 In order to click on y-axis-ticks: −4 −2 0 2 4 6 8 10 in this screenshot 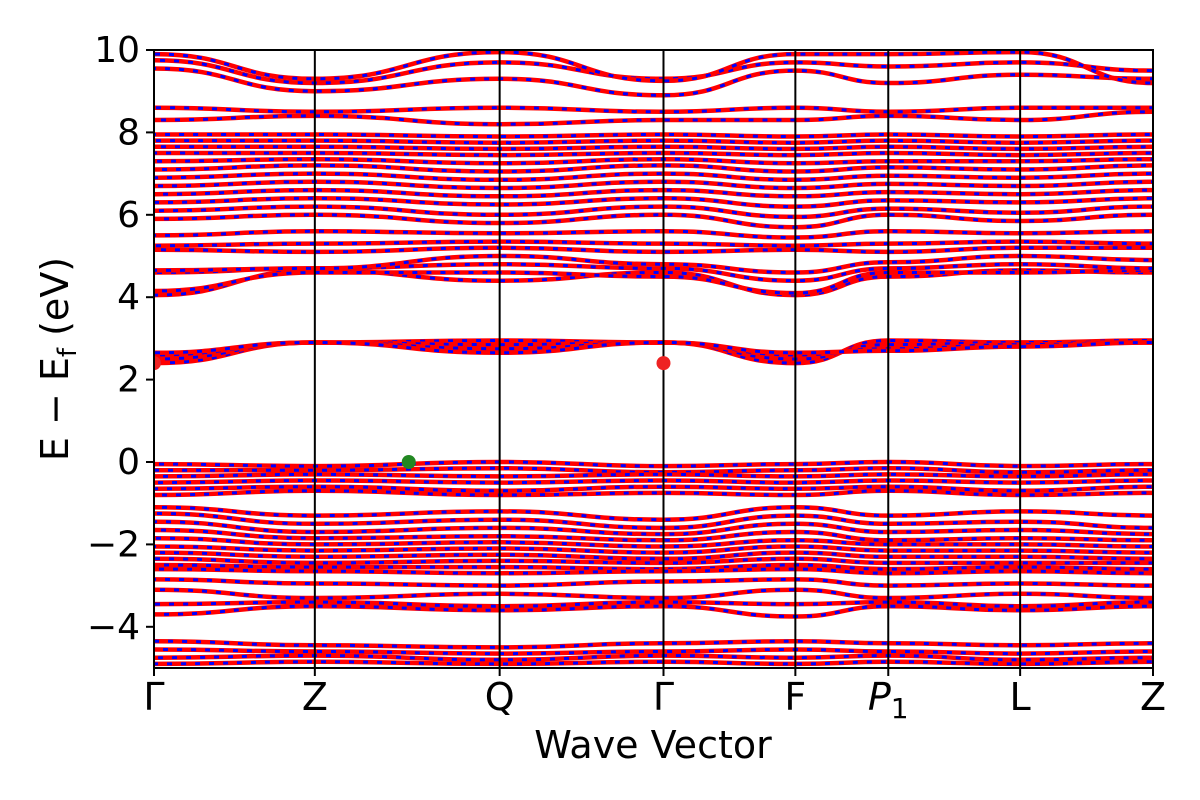, I will do `click(120, 339)`.